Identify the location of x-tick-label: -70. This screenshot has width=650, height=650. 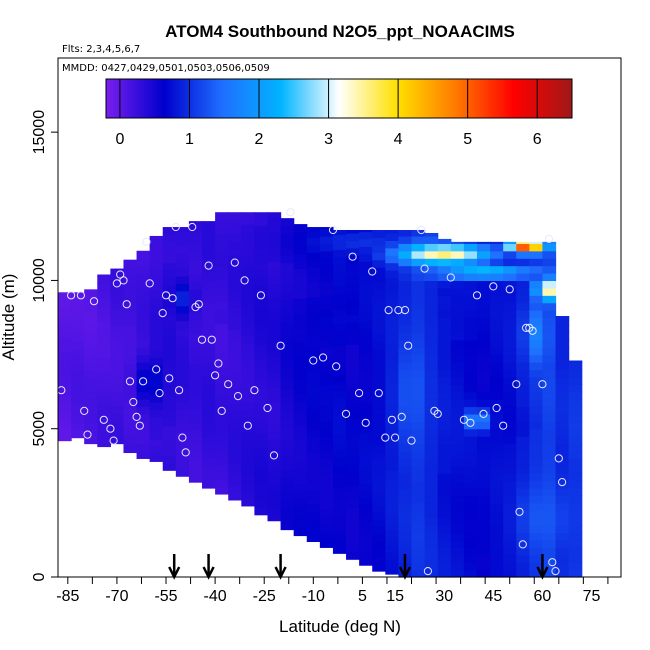
(116, 596).